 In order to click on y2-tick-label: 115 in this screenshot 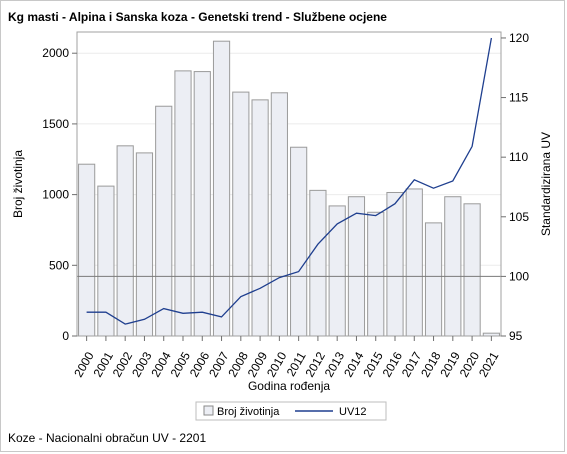, I will do `click(518, 98)`.